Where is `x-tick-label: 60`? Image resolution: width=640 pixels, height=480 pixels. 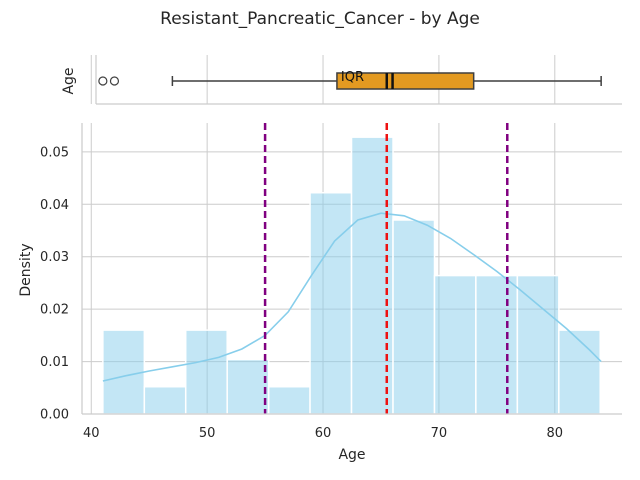 x-tick-label: 60 is located at coordinates (323, 433).